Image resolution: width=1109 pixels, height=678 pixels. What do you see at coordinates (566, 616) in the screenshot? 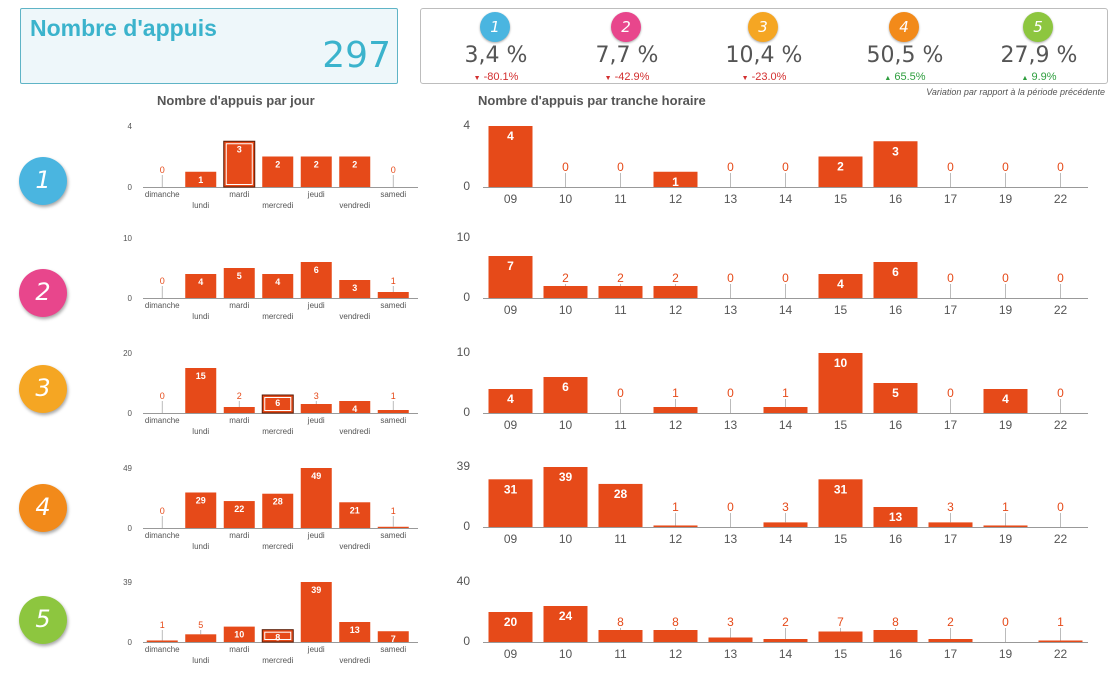
I see `bar-value-label: 24` at bounding box center [566, 616].